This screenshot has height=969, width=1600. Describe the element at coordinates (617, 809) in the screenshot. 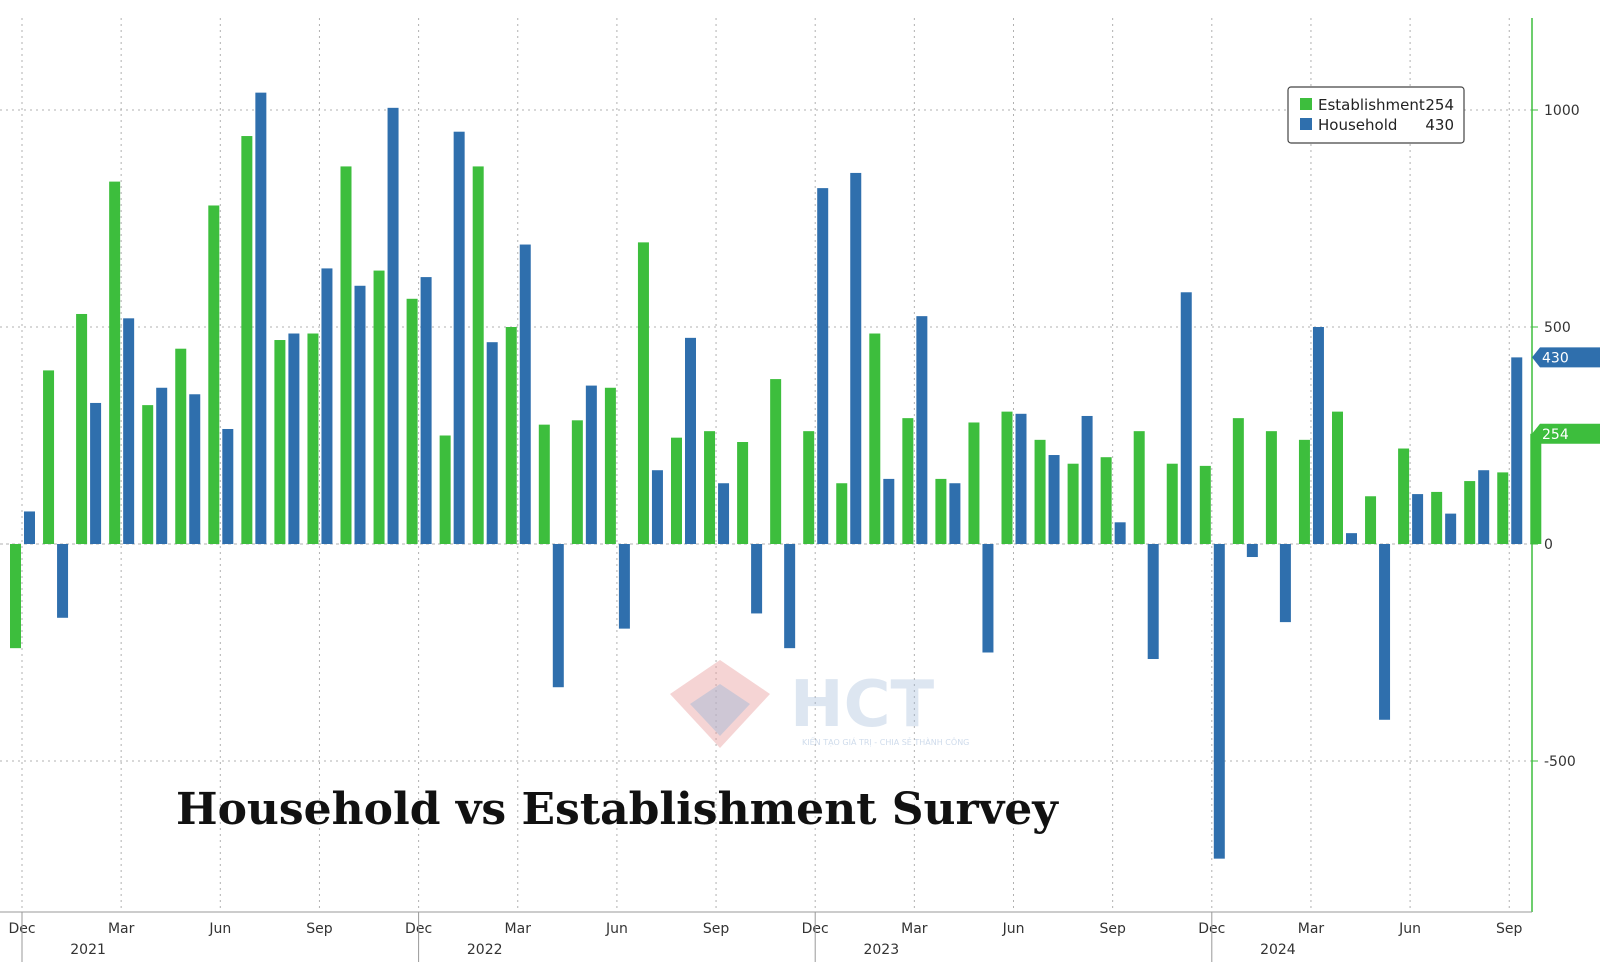

I see `chart-title: Household vs Establishment Survey` at that location.